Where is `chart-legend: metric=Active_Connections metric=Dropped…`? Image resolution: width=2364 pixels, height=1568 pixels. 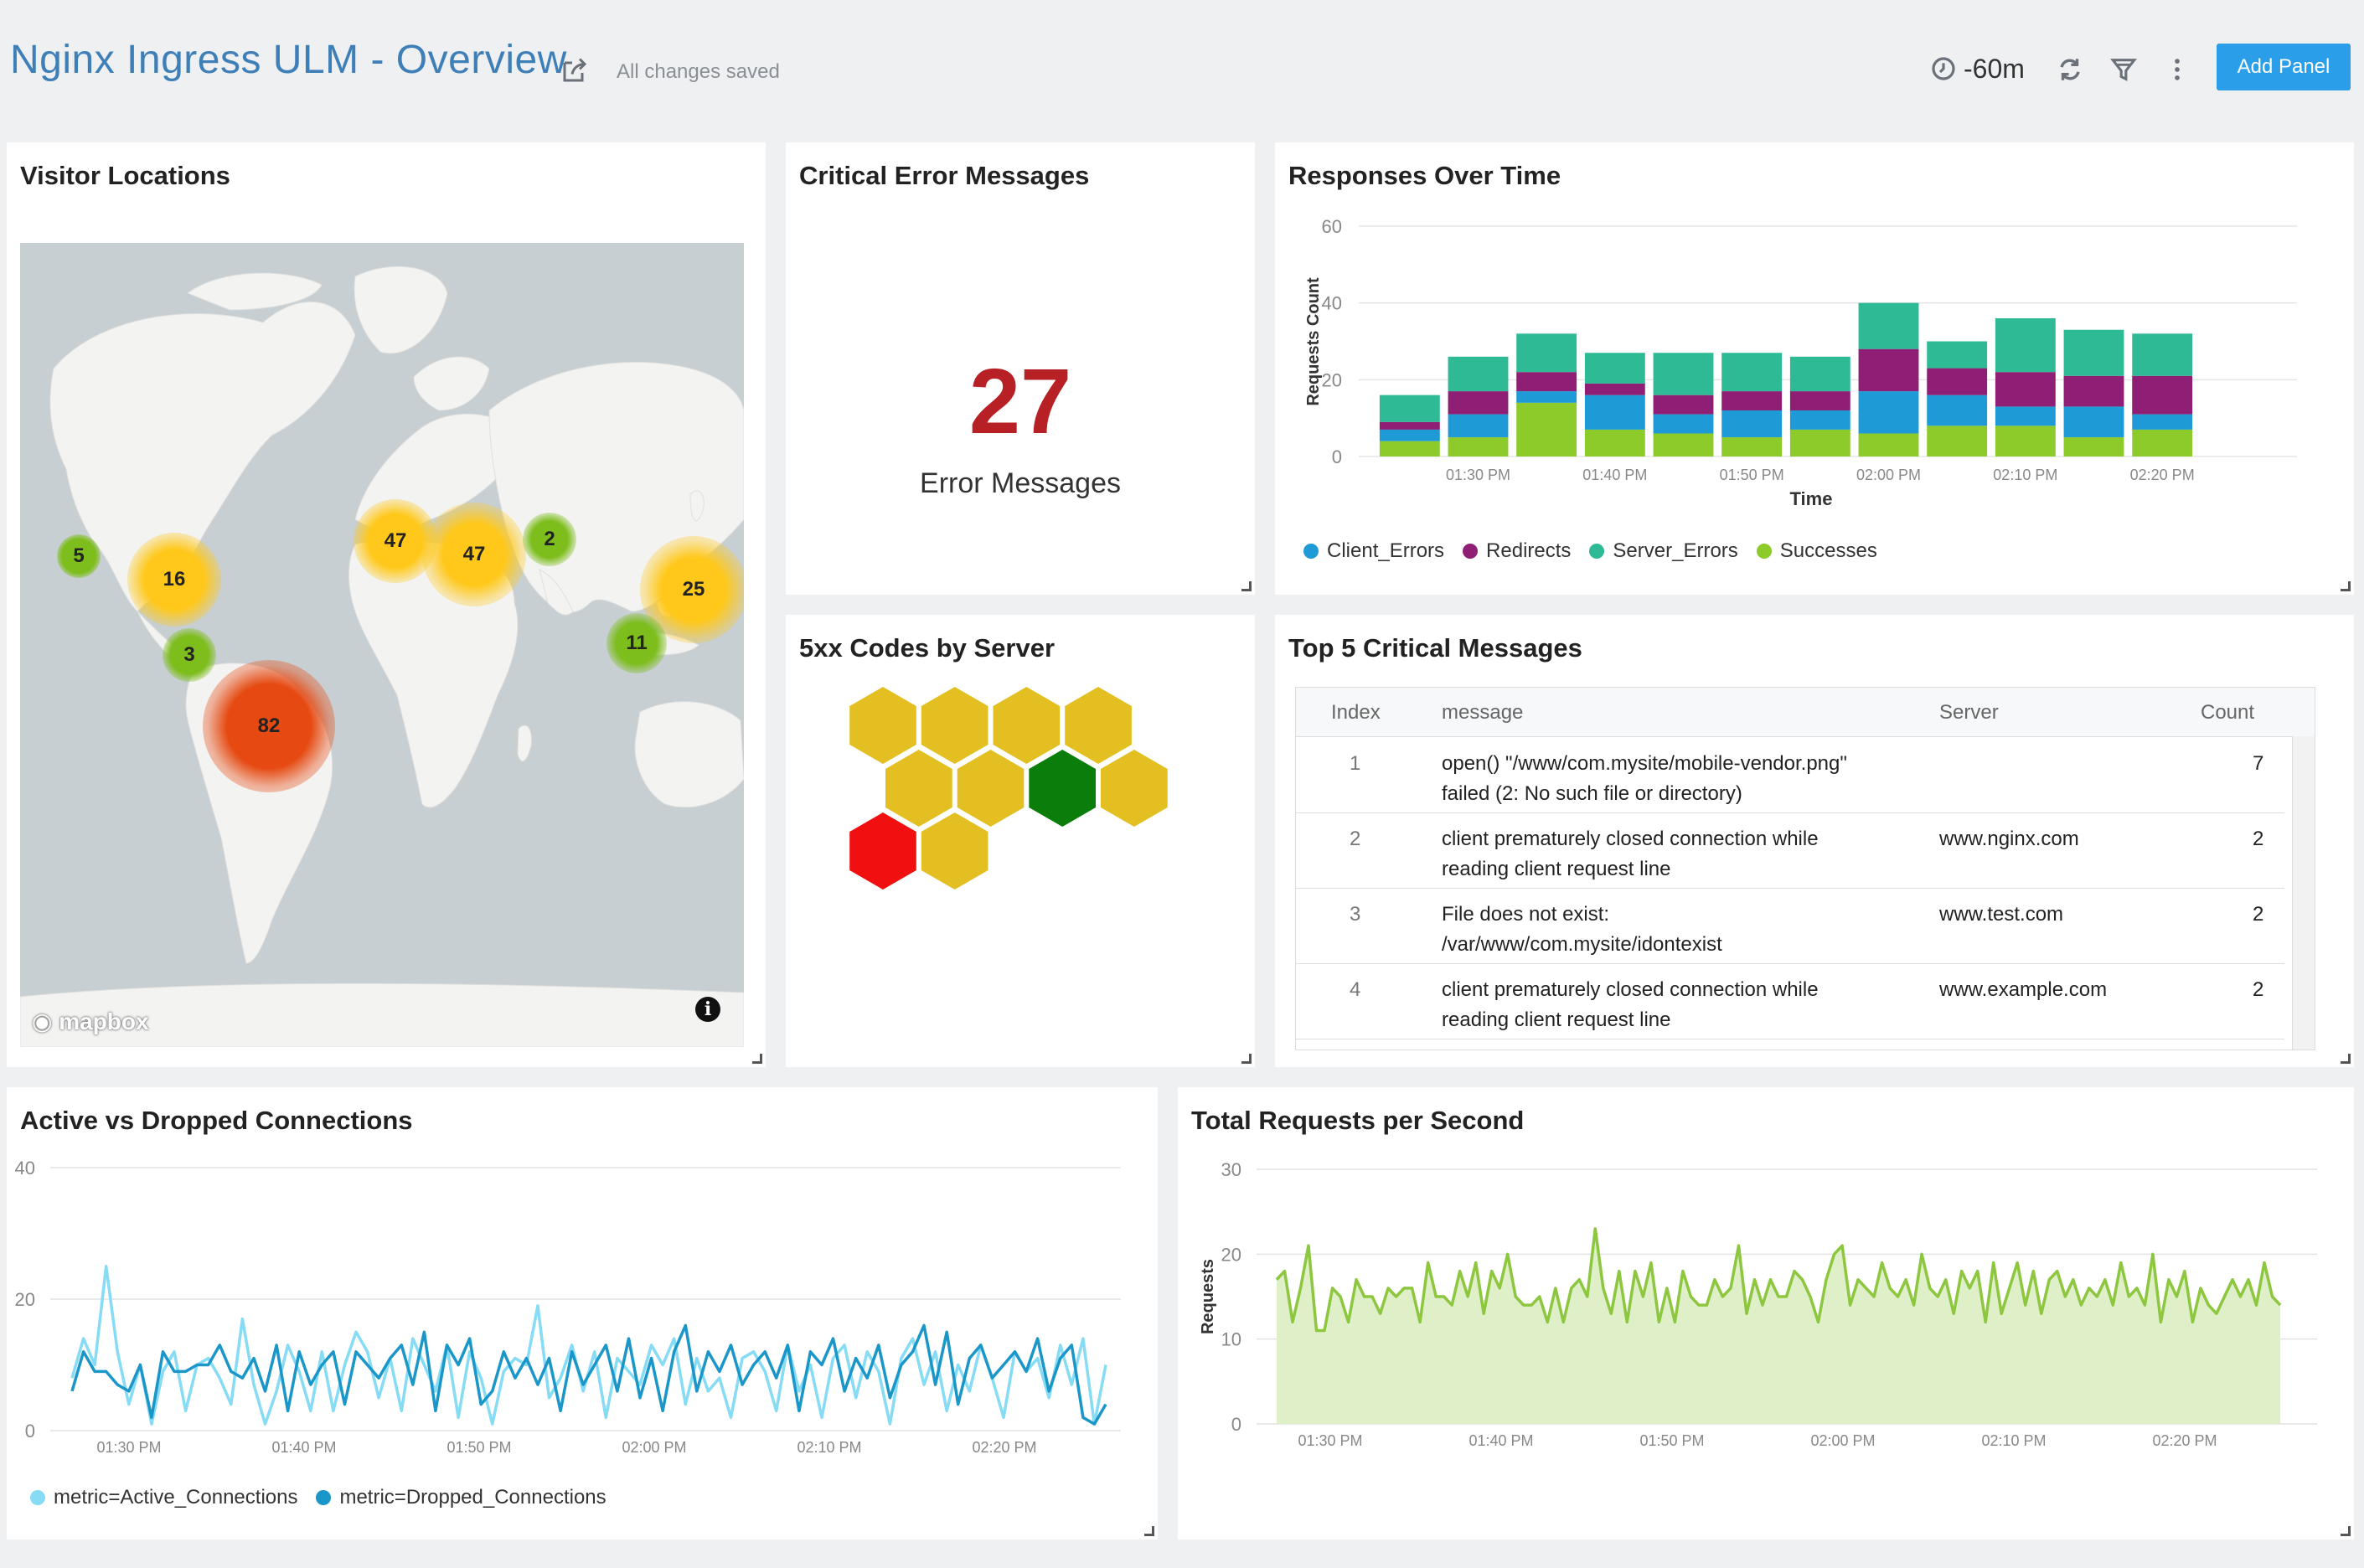 chart-legend: metric=Active_Connections metric=Dropped… is located at coordinates (318, 1498).